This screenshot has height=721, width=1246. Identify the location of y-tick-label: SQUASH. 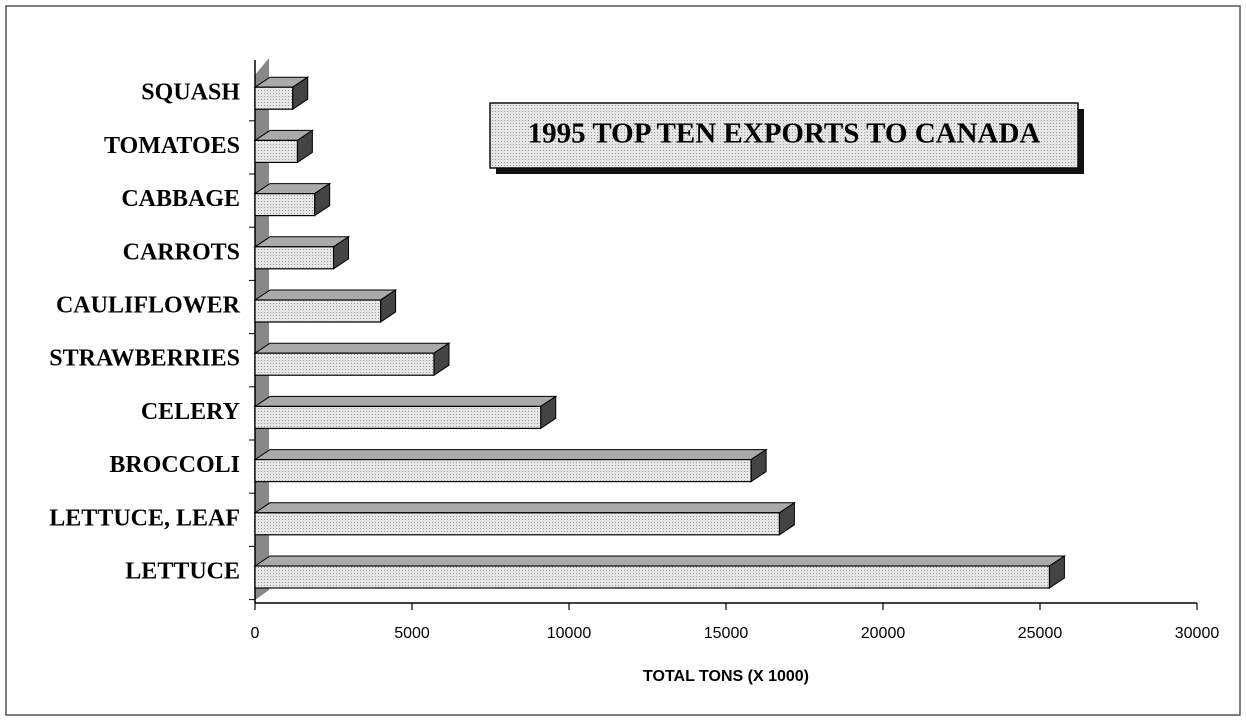
(190, 93).